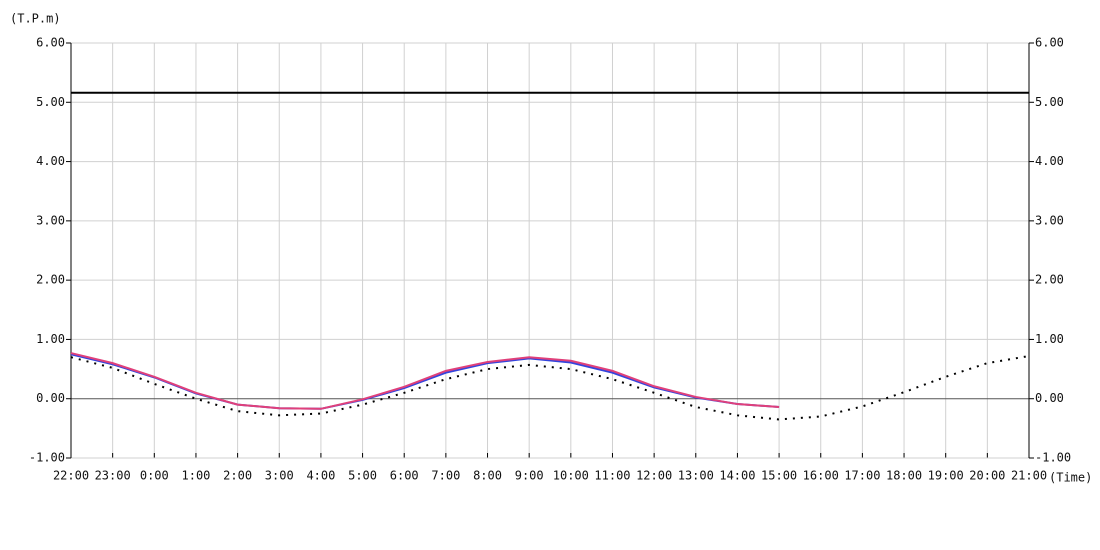 This screenshot has width=1100, height=550. I want to click on x-tick-label: 11:00, so click(612, 476).